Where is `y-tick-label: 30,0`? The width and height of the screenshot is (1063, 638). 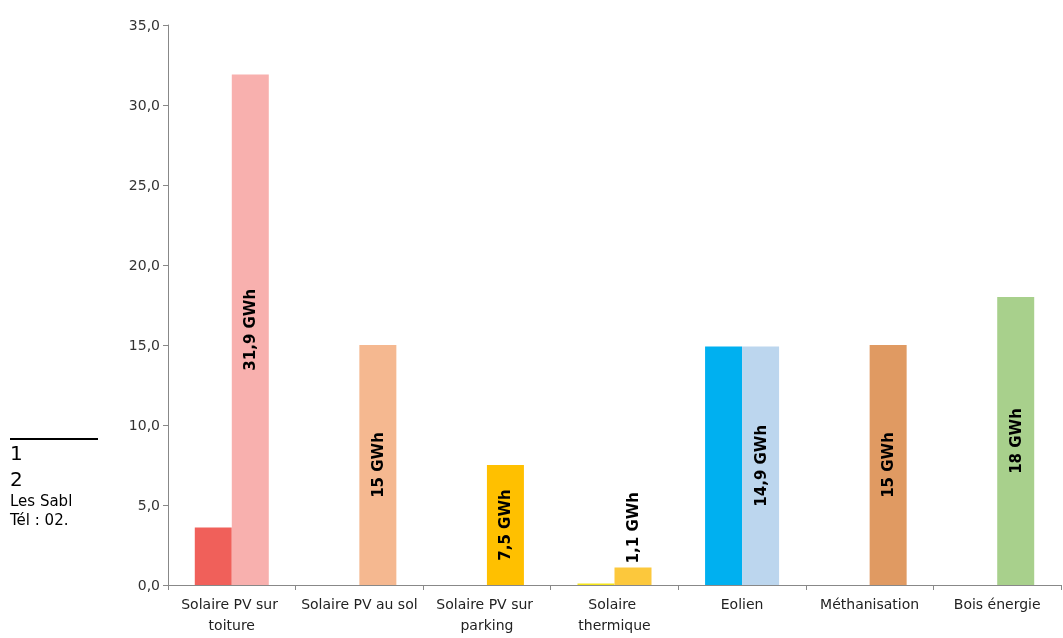 y-tick-label: 30,0 is located at coordinates (144, 105).